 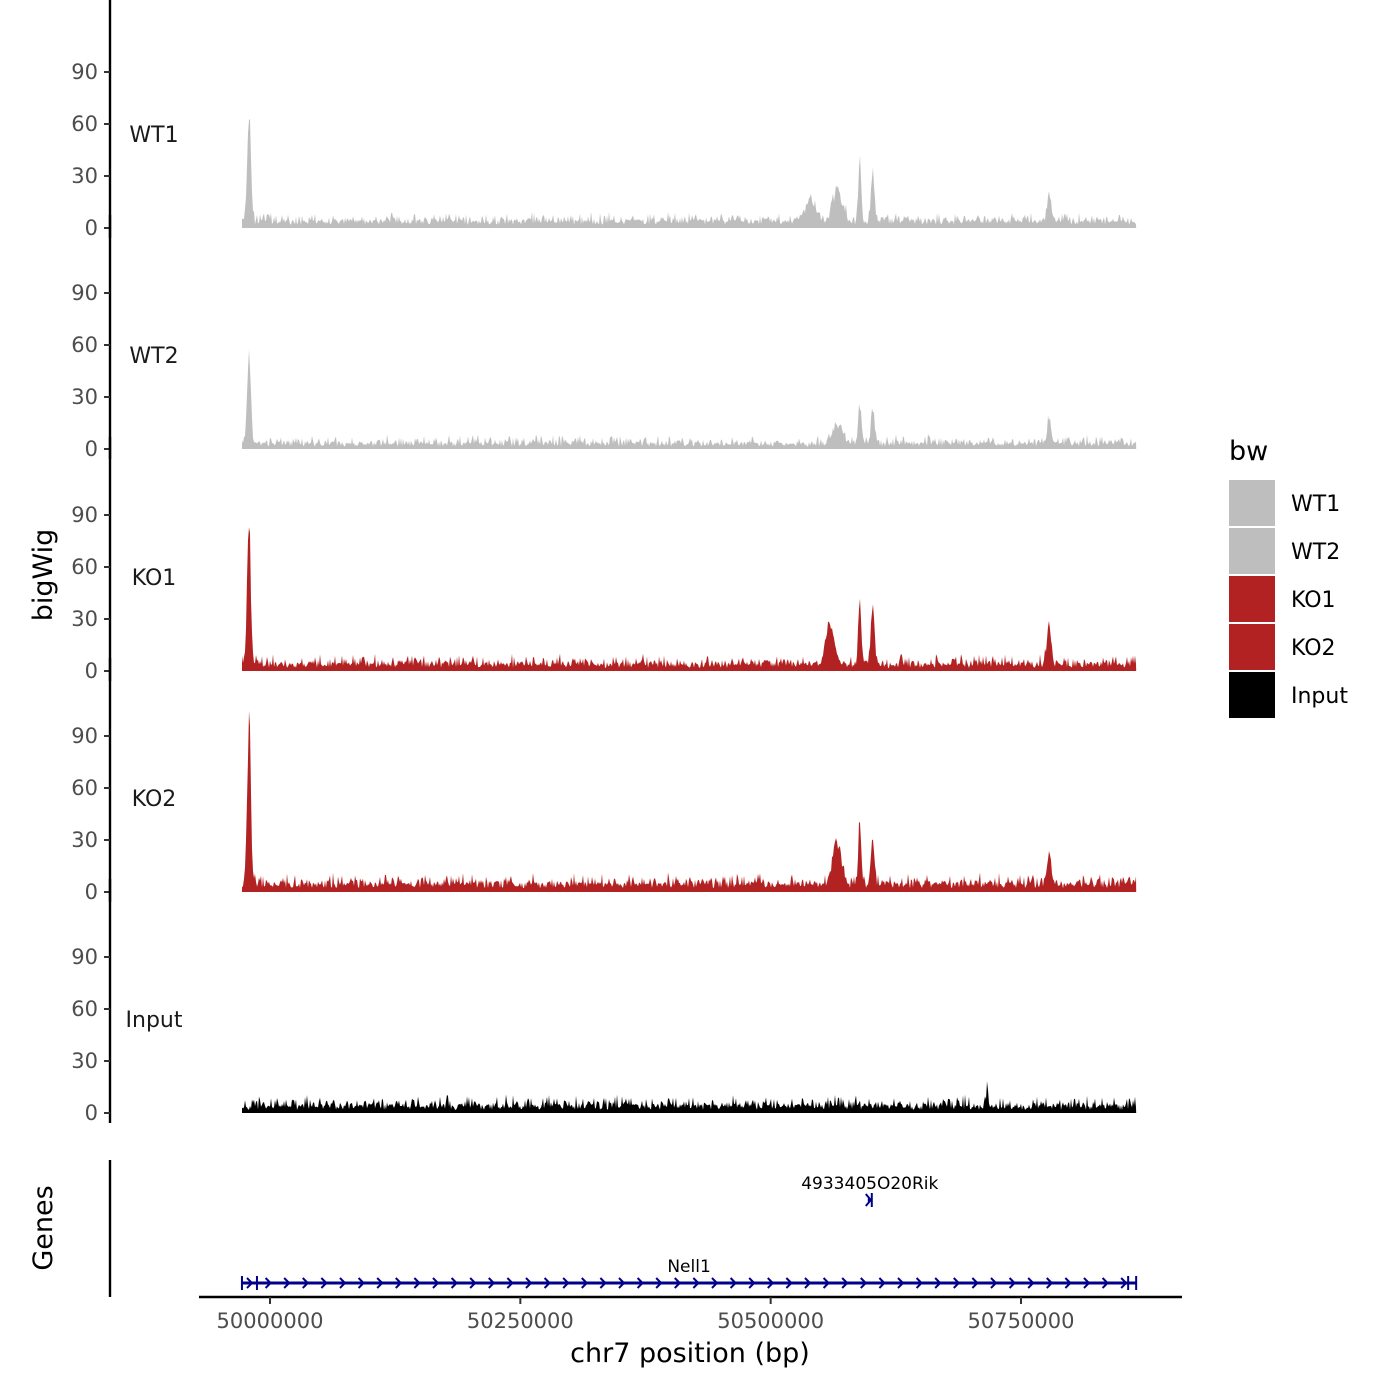 I want to click on legend-item-wt2: WT2, so click(x=1284, y=551).